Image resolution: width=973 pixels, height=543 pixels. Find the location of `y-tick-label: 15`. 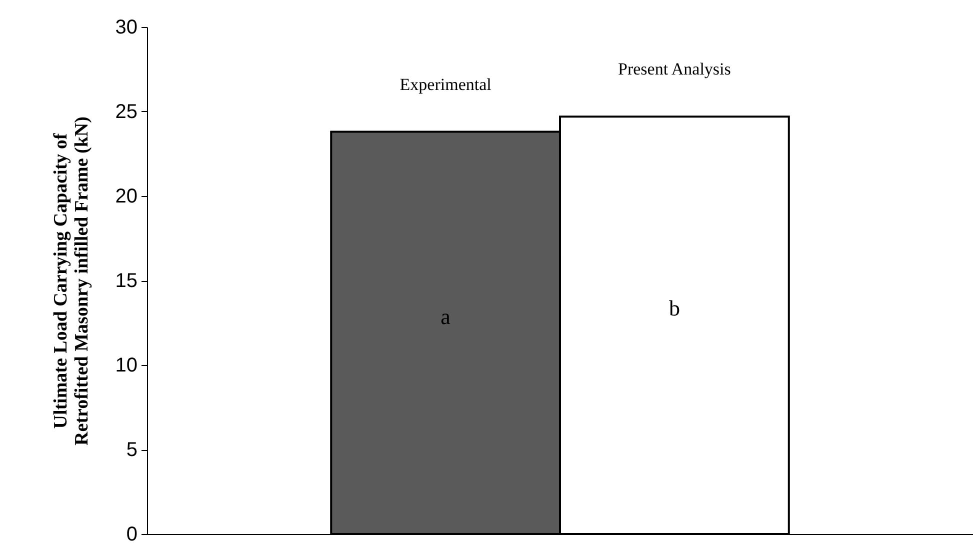

y-tick-label: 15 is located at coordinates (126, 281).